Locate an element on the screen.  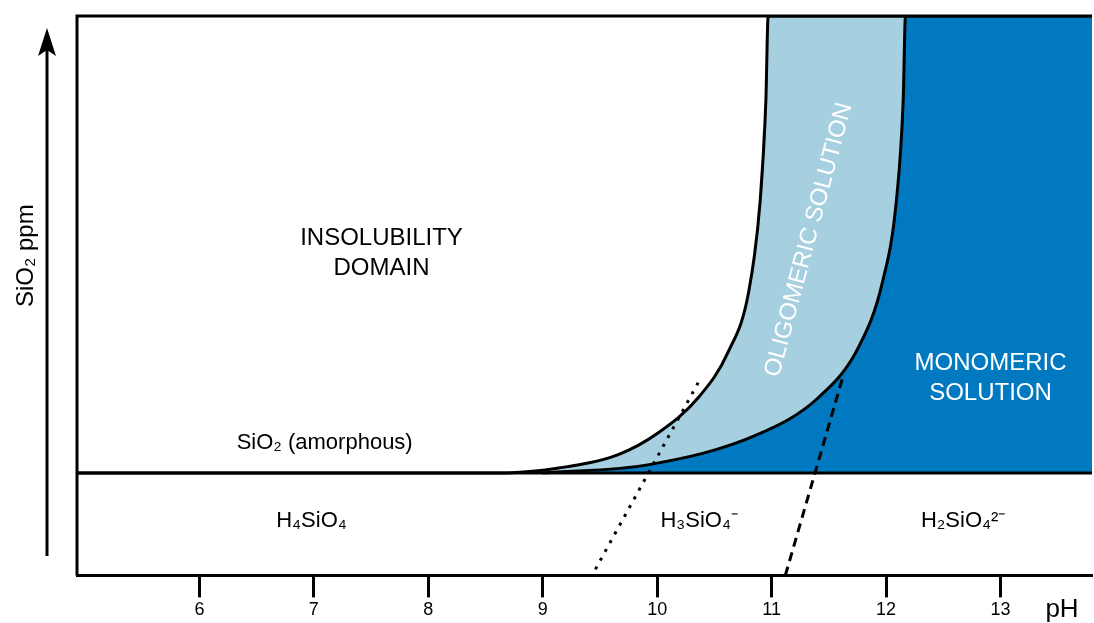
x-tick-label: 7 is located at coordinates (313, 609).